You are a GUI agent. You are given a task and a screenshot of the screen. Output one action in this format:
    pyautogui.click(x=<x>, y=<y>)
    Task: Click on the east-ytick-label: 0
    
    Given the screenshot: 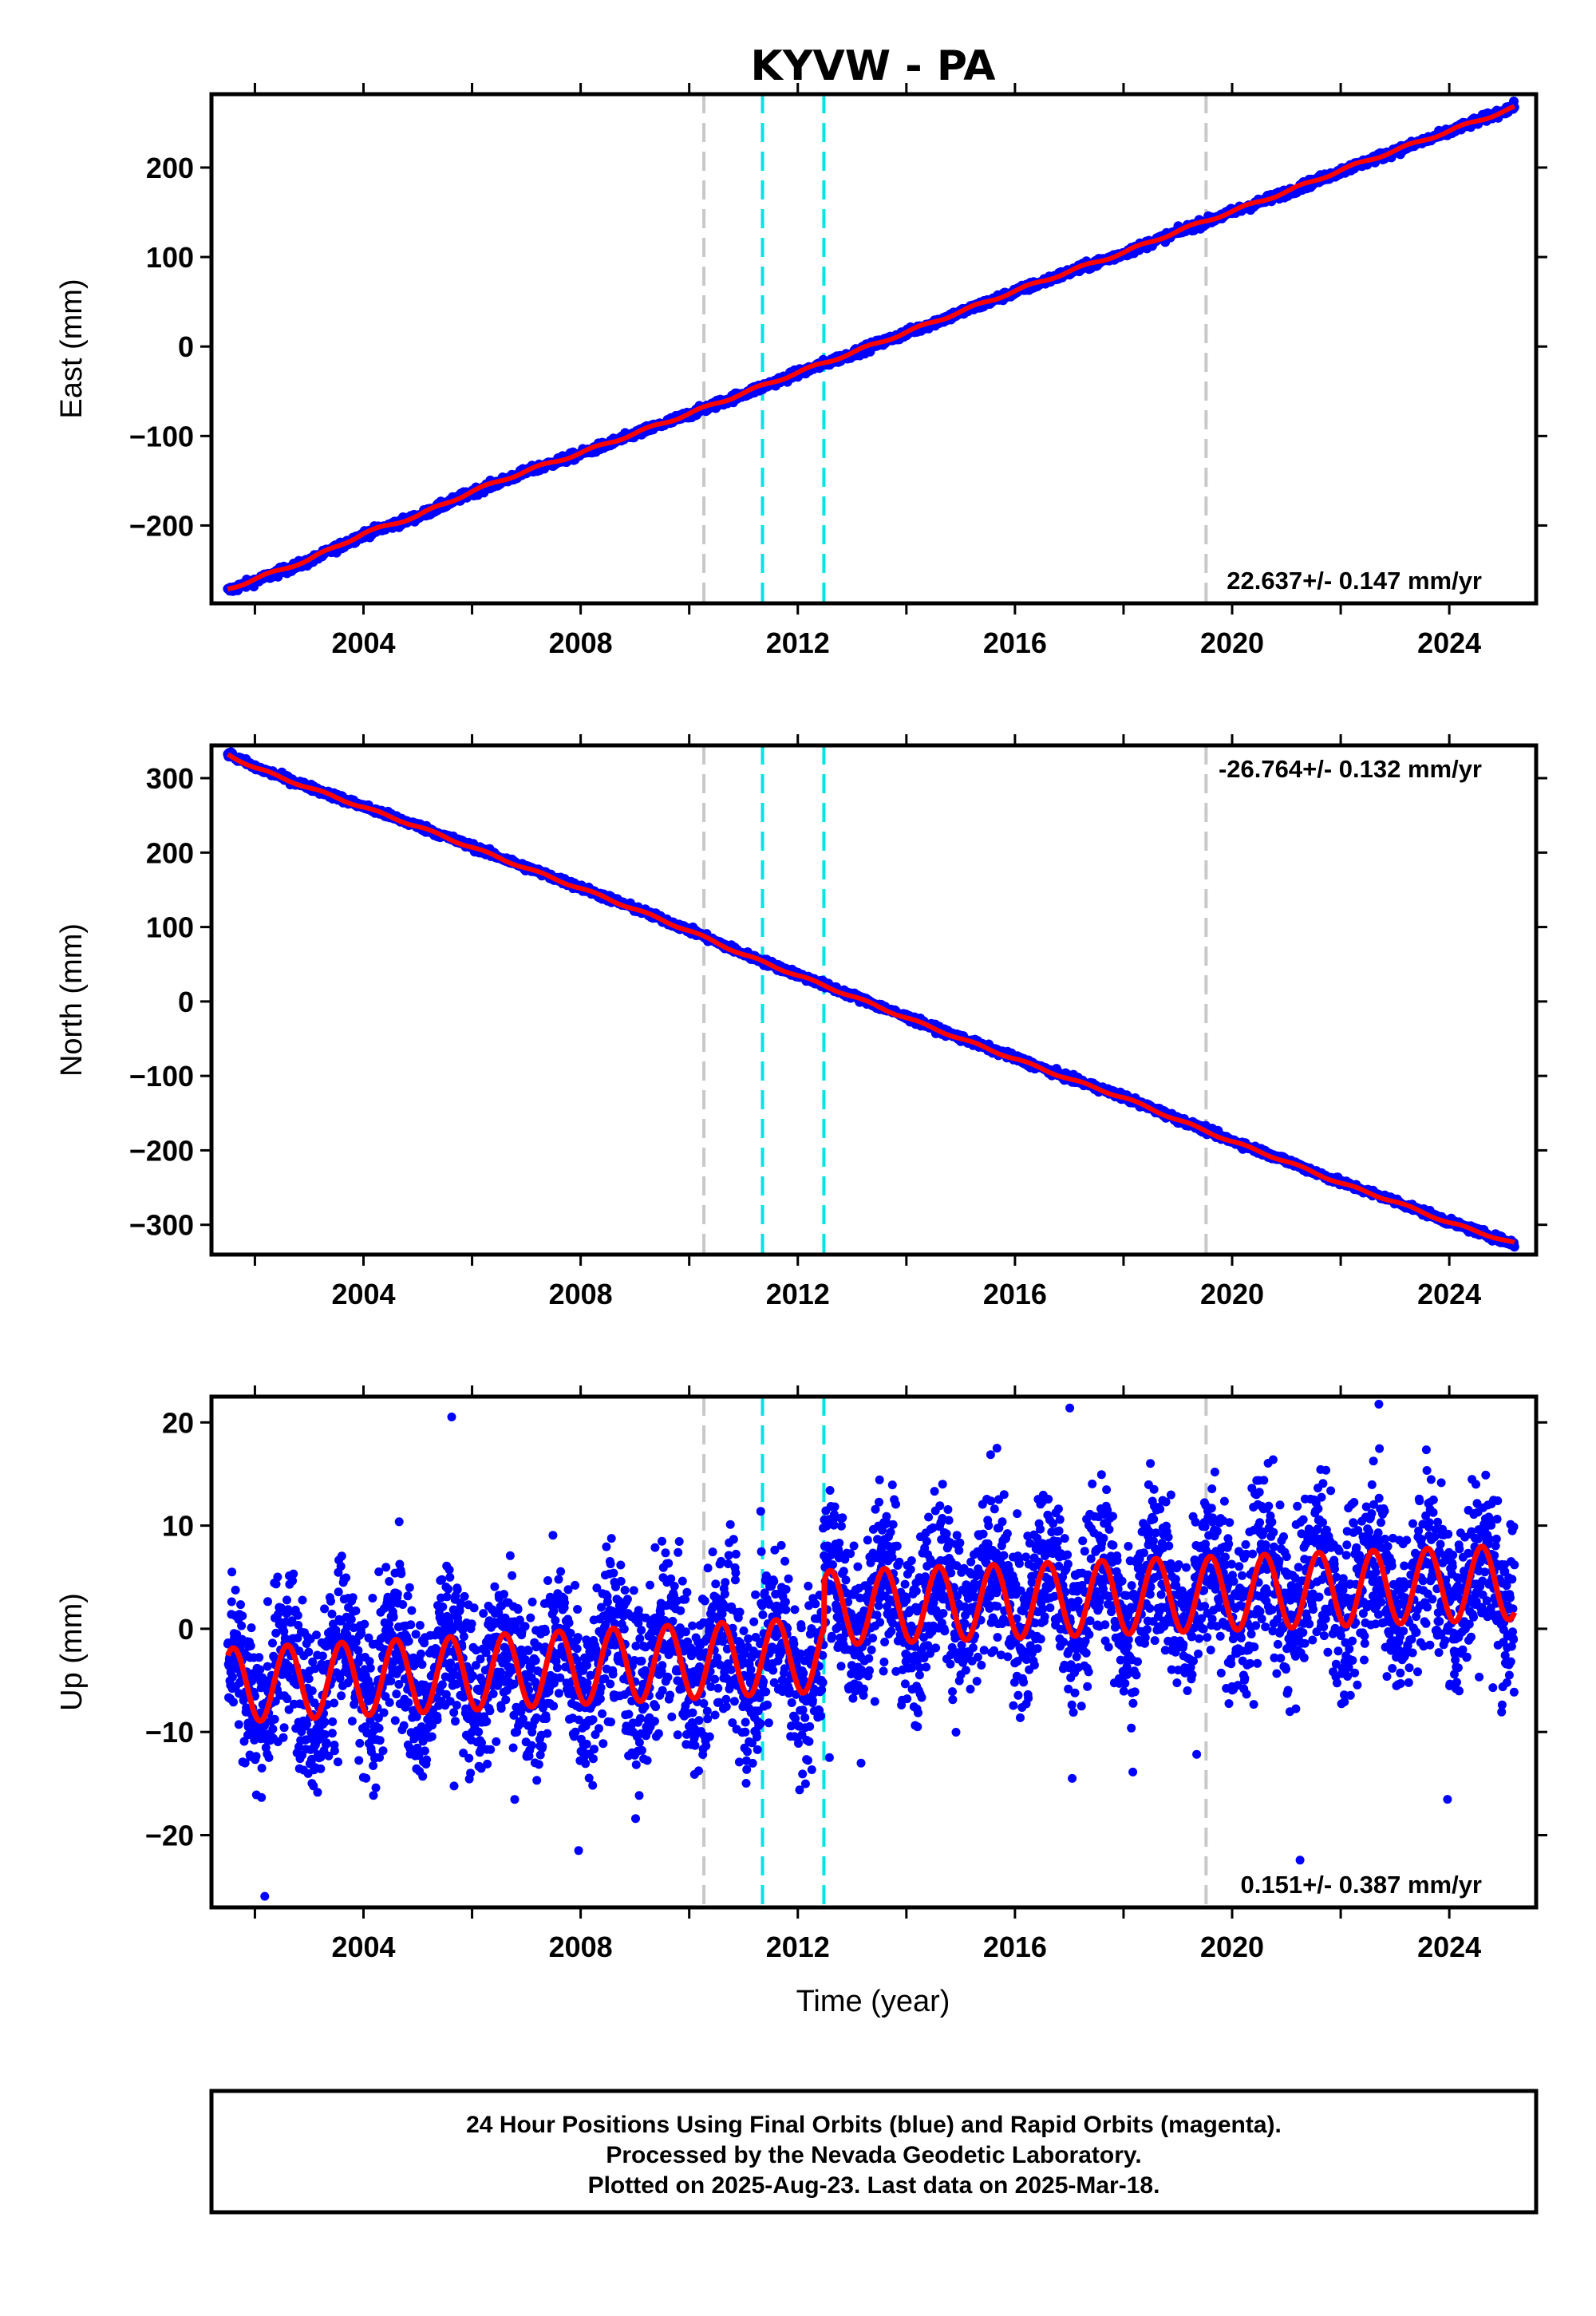 What is the action you would take?
    pyautogui.click(x=186, y=346)
    